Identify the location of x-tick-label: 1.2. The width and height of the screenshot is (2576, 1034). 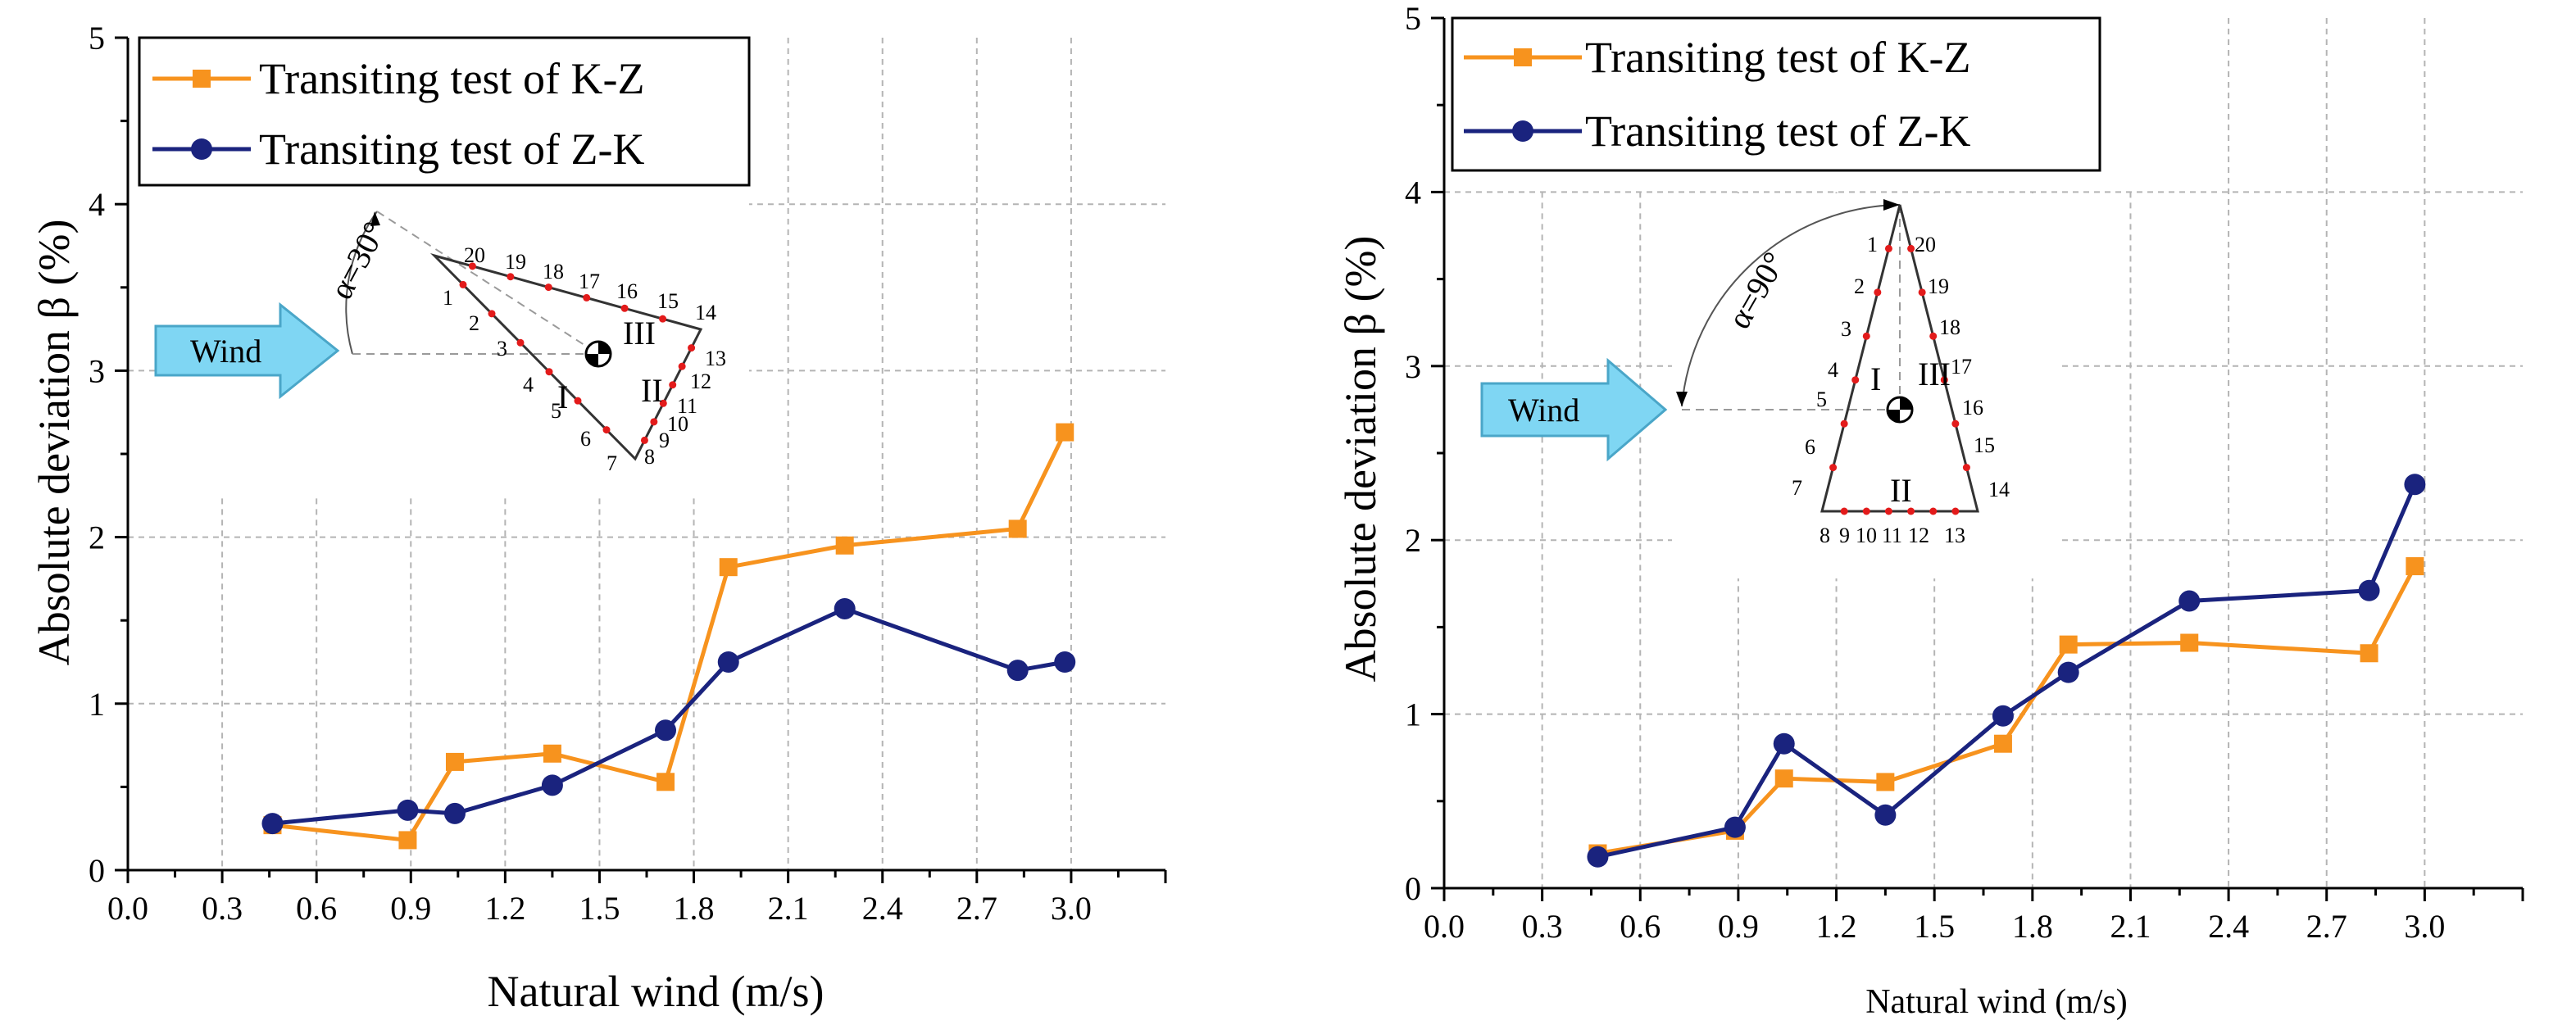
(504, 909).